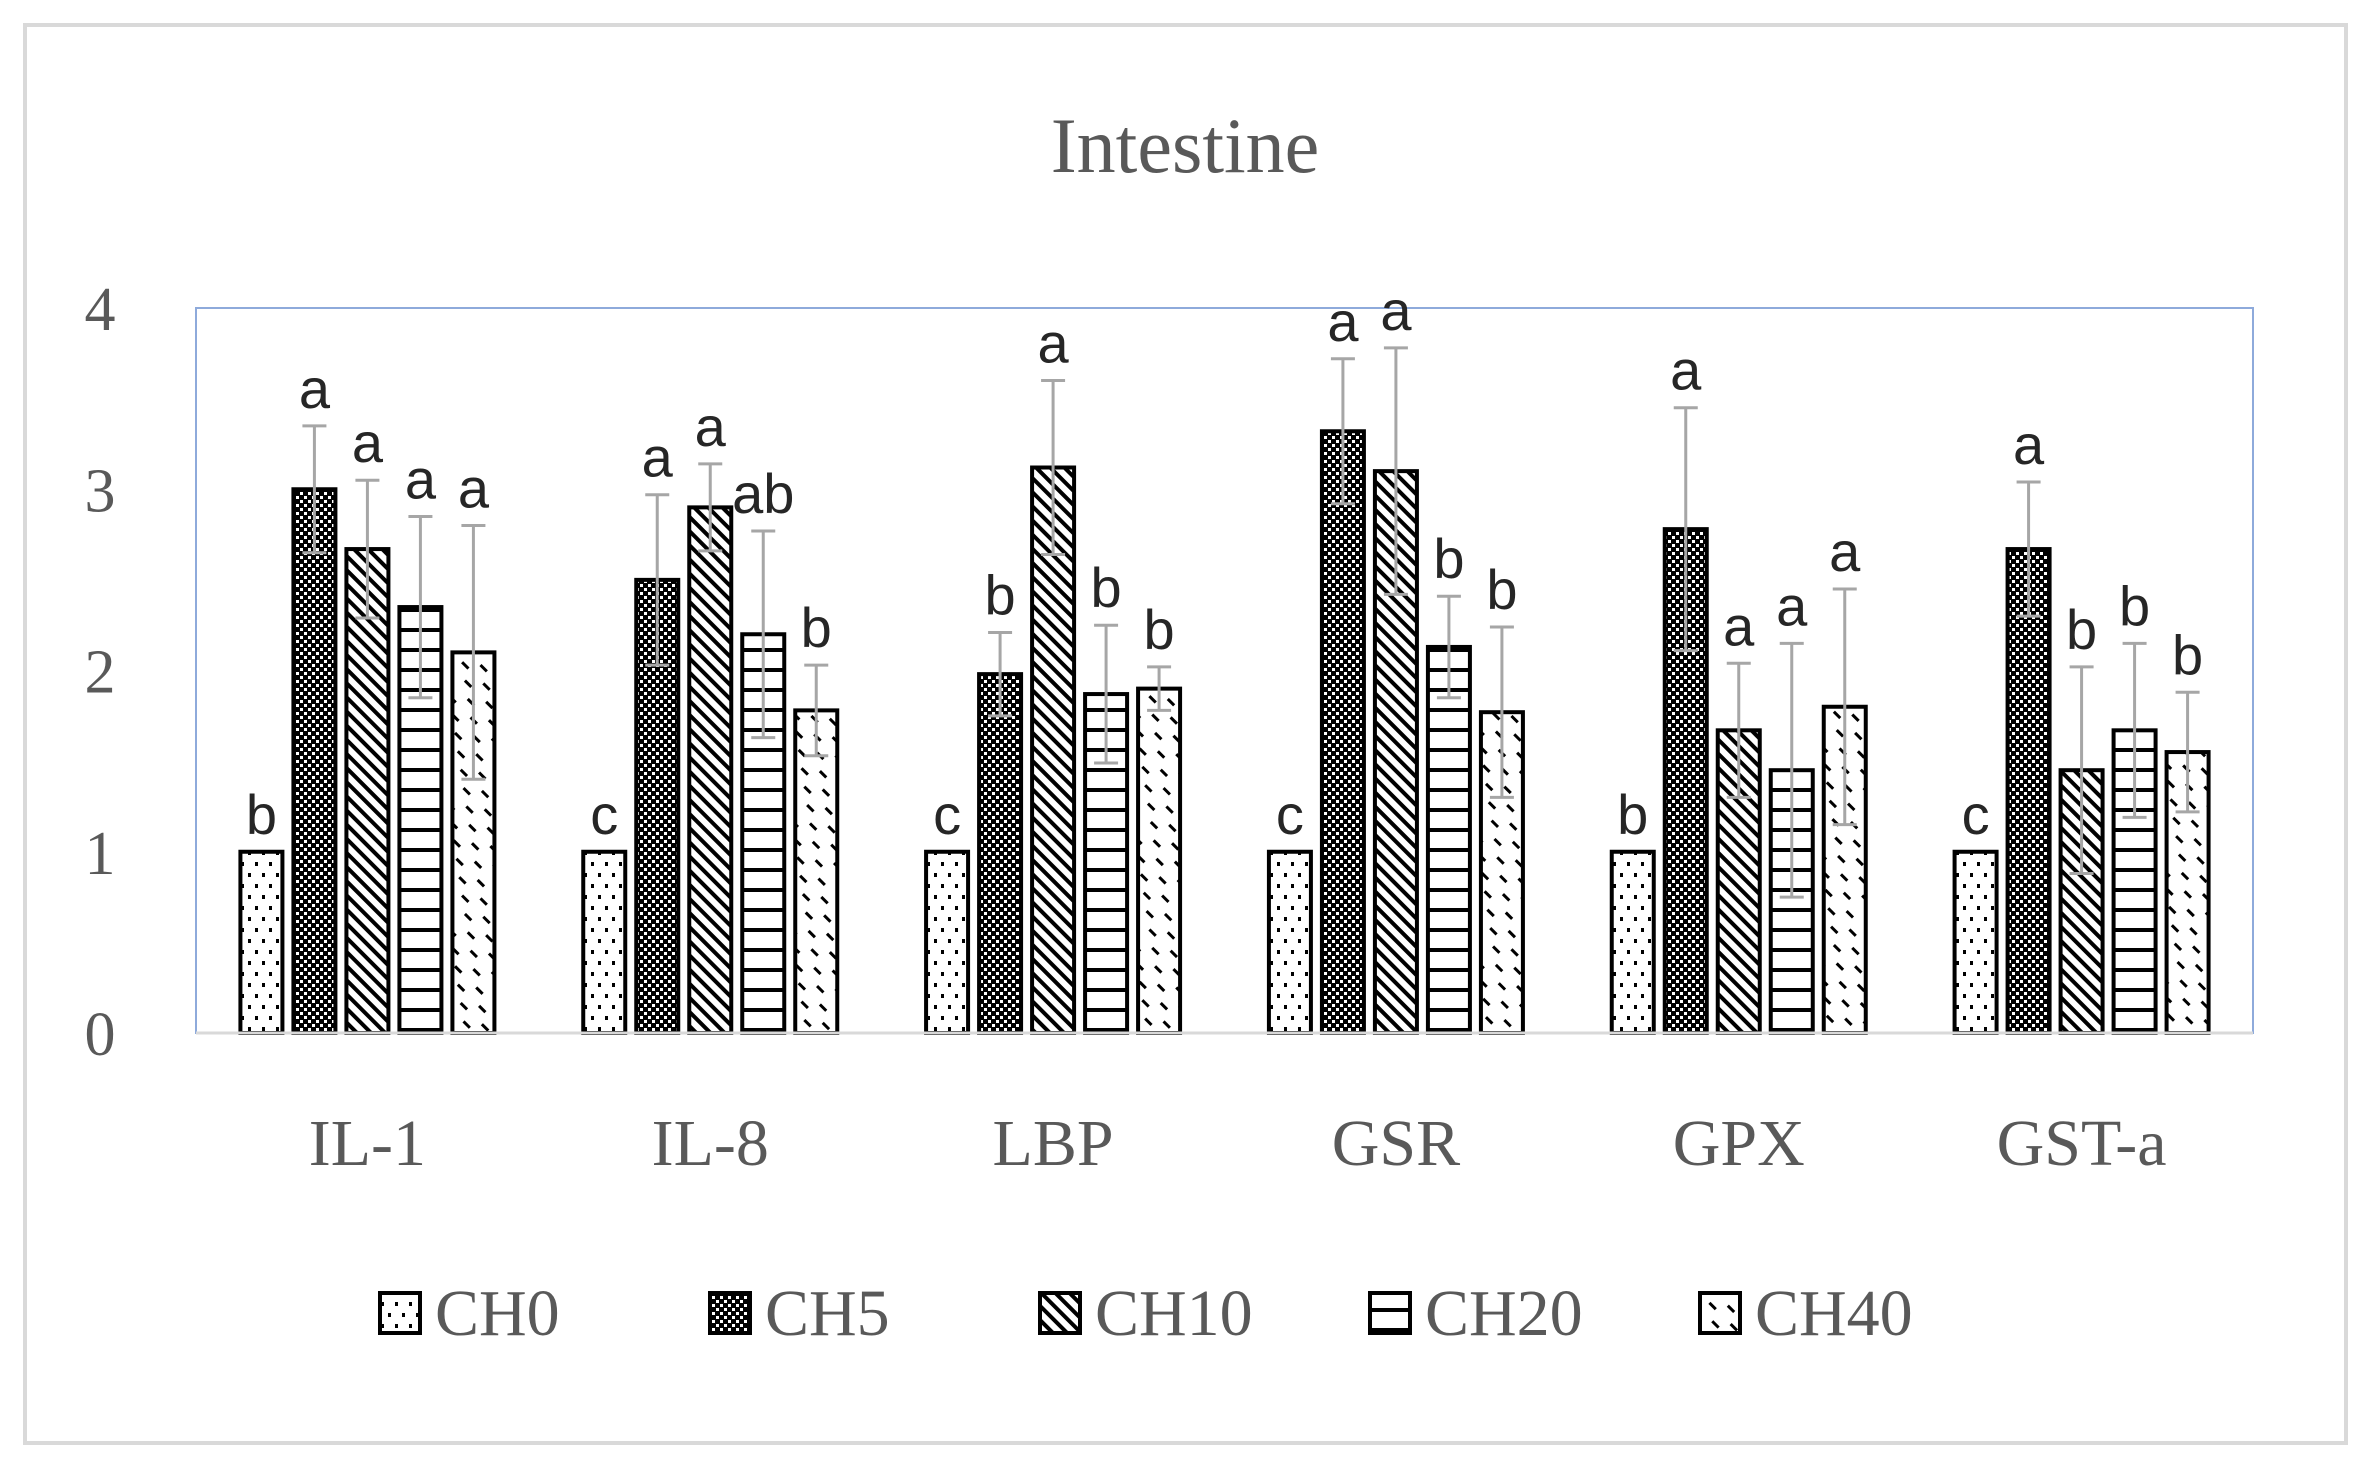 The image size is (2371, 1473). I want to click on legend-label: CH5, so click(827, 1313).